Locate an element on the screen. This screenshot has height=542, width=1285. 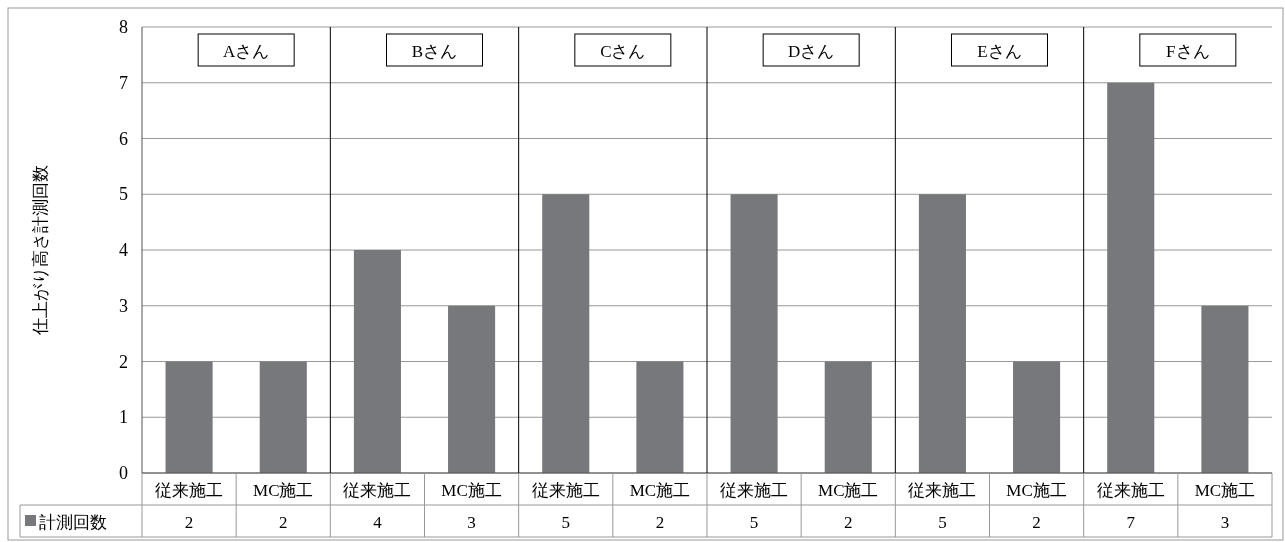
y-tick-label: 1 is located at coordinates (123, 417).